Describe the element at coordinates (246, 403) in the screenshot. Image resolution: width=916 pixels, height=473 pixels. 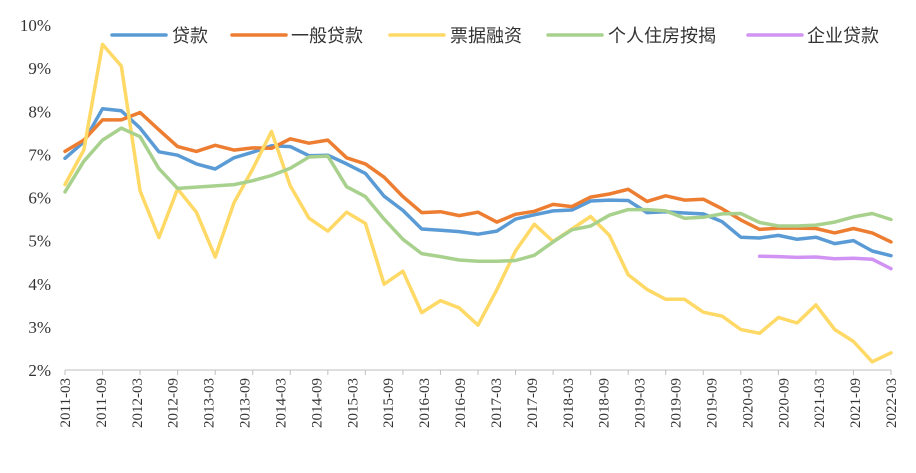
I see `x-tick-label: 2013-09` at that location.